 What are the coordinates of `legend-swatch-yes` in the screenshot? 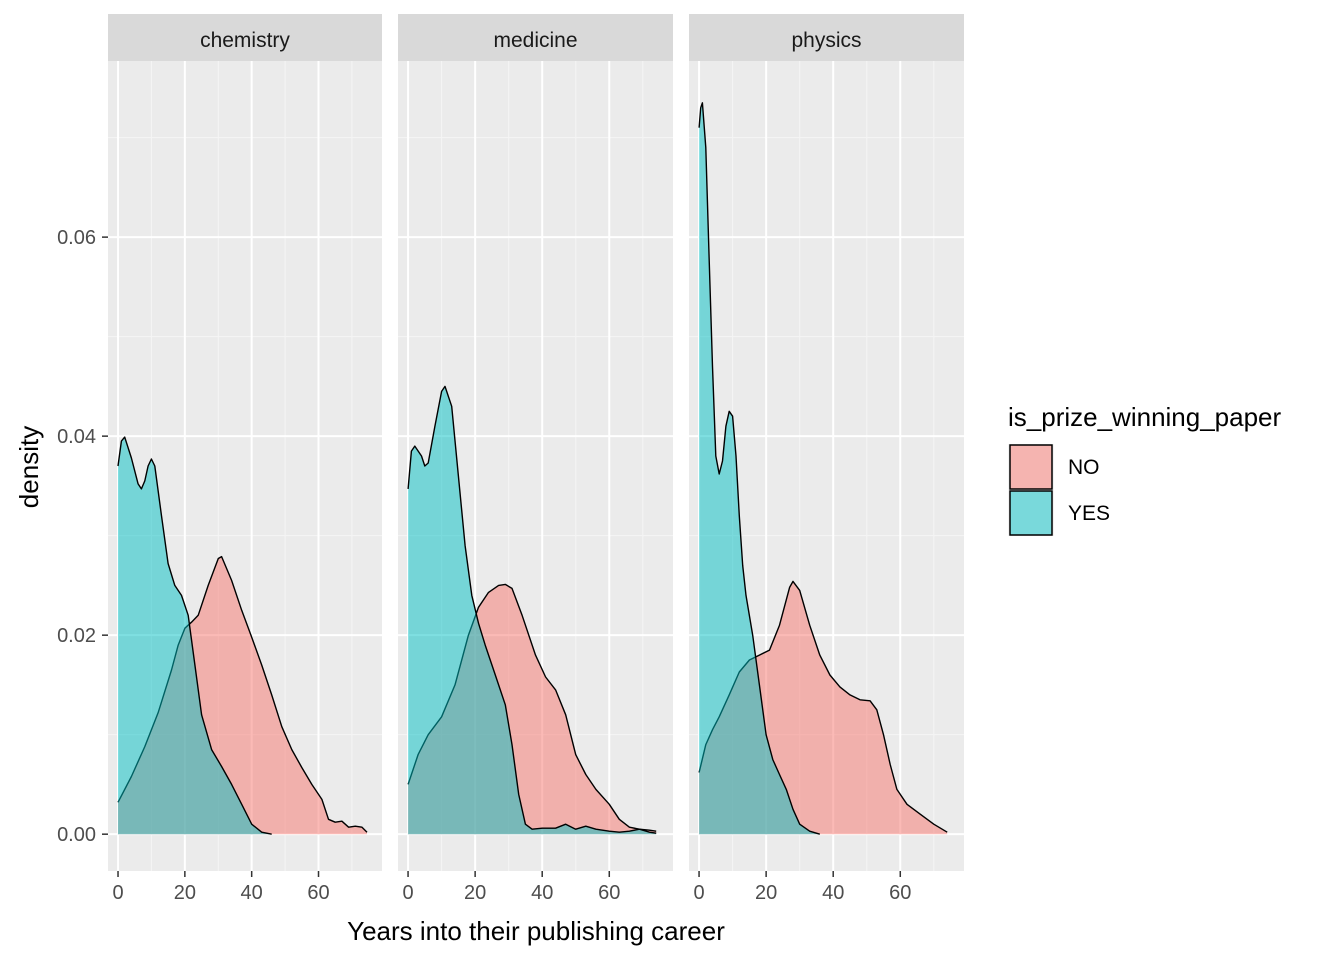 It's located at (1031, 513).